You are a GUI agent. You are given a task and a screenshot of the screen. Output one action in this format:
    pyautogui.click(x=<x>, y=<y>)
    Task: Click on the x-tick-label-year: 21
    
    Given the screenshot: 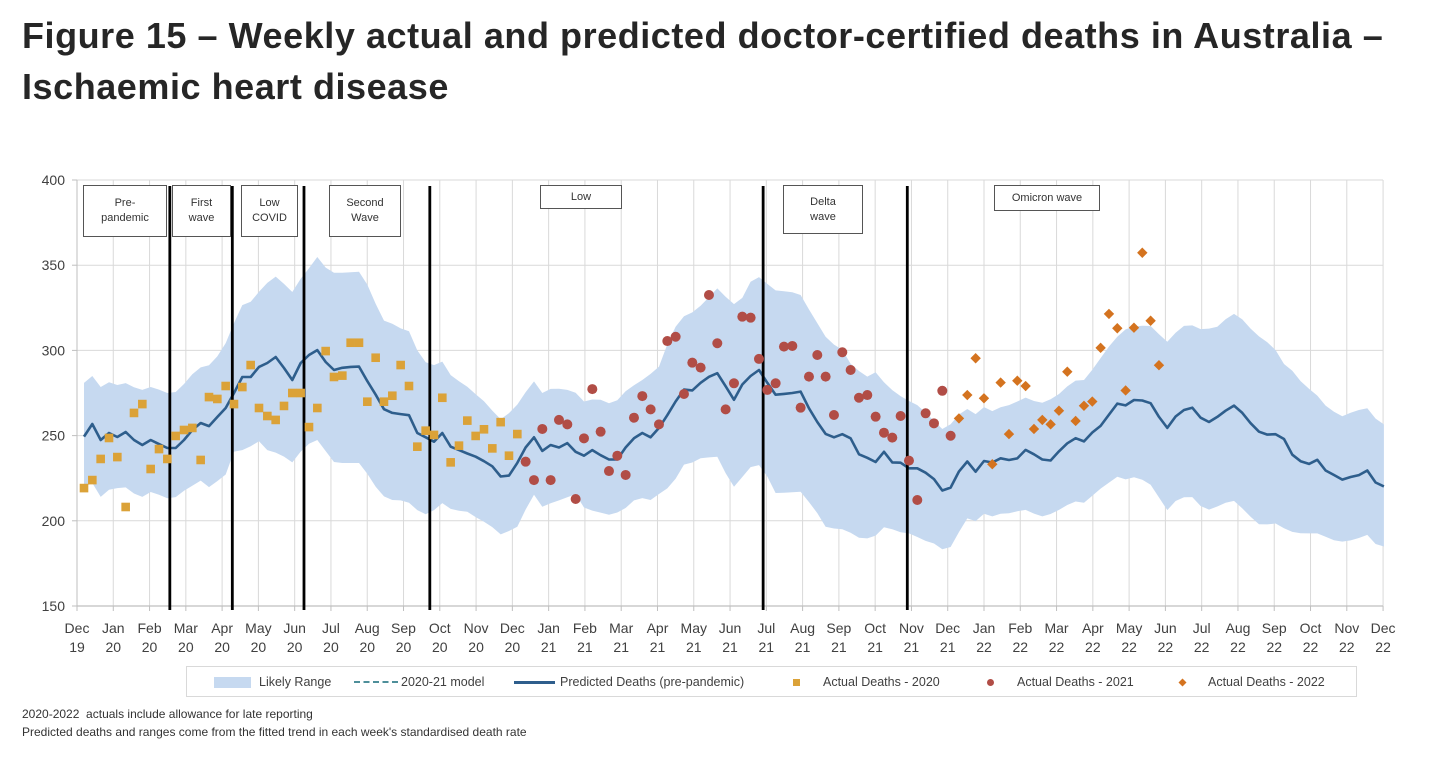 What is the action you would take?
    pyautogui.click(x=658, y=647)
    